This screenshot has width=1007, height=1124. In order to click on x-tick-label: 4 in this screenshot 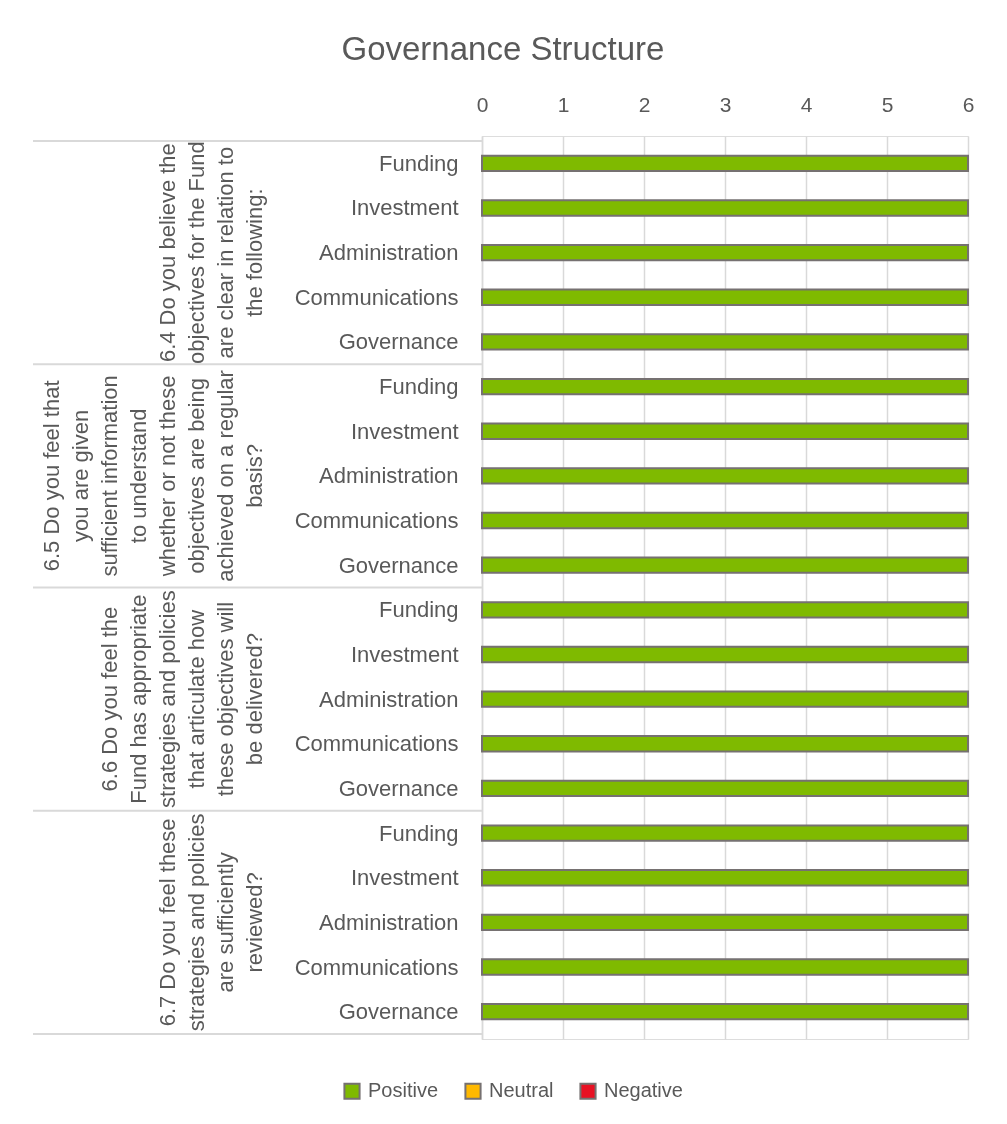, I will do `click(806, 104)`.